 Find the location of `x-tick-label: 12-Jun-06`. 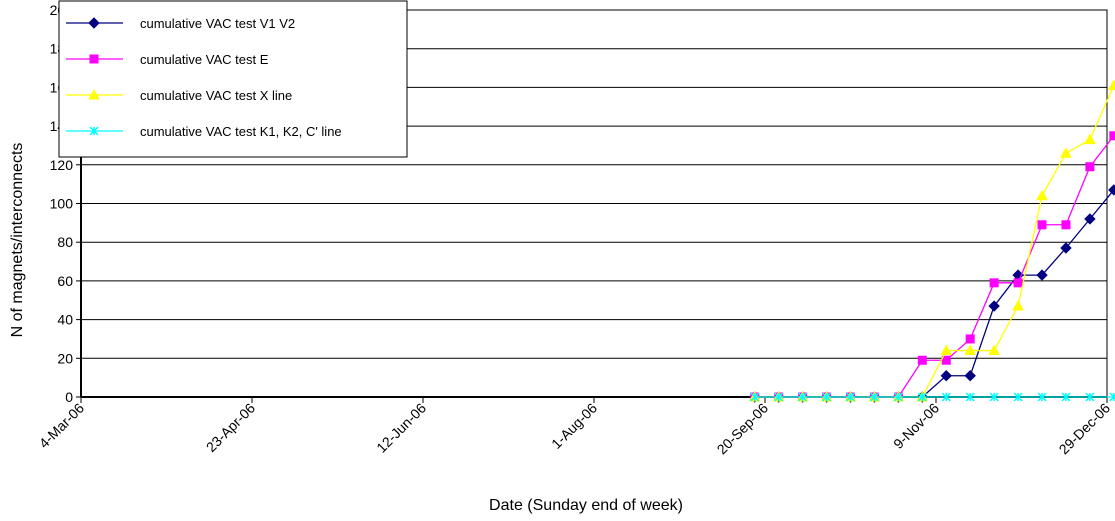

x-tick-label: 12-Jun-06 is located at coordinates (401, 428).